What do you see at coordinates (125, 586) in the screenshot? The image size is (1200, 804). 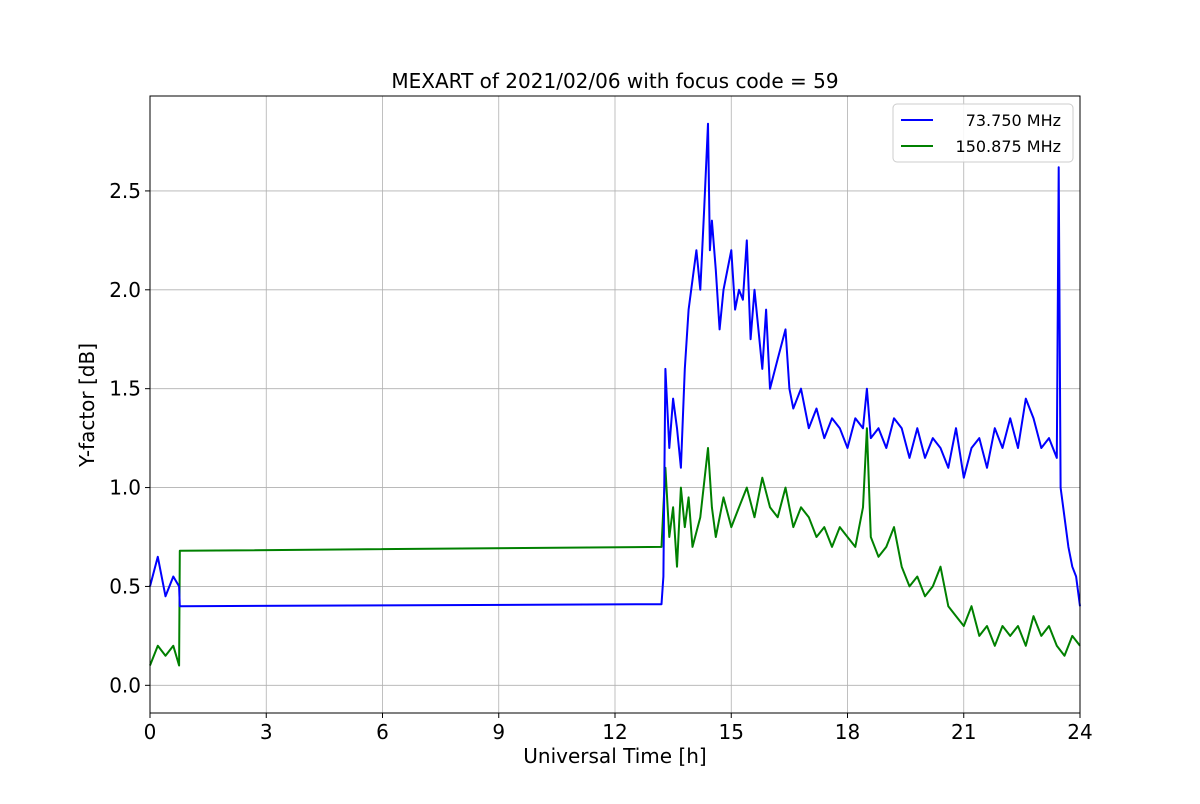 I see `y-tick-label: 0.5` at bounding box center [125, 586].